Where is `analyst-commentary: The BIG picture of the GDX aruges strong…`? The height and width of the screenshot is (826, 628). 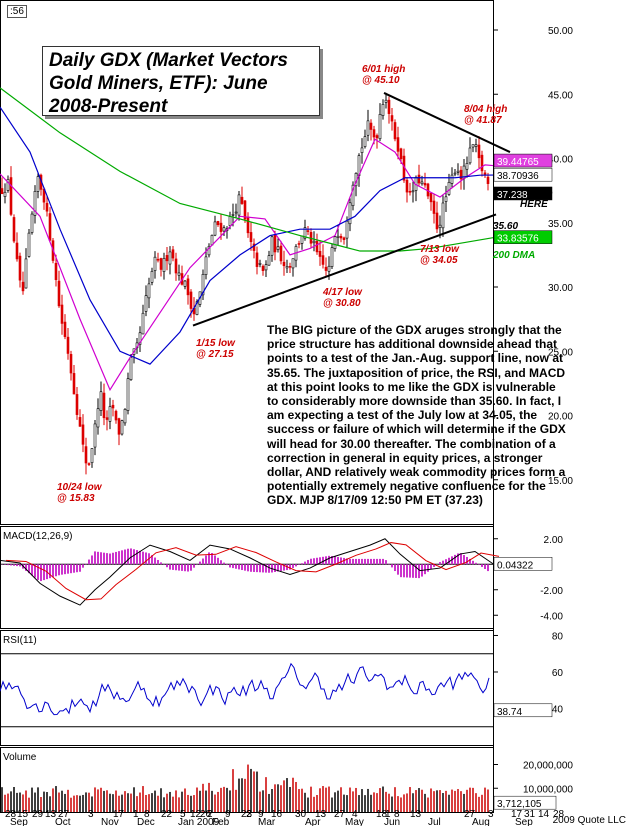 analyst-commentary: The BIG picture of the GDX aruges strong… is located at coordinates (416, 415).